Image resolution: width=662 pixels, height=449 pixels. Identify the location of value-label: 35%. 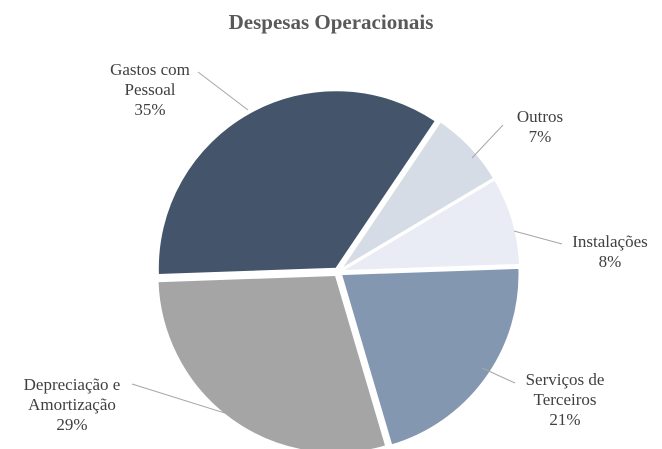
(150, 109).